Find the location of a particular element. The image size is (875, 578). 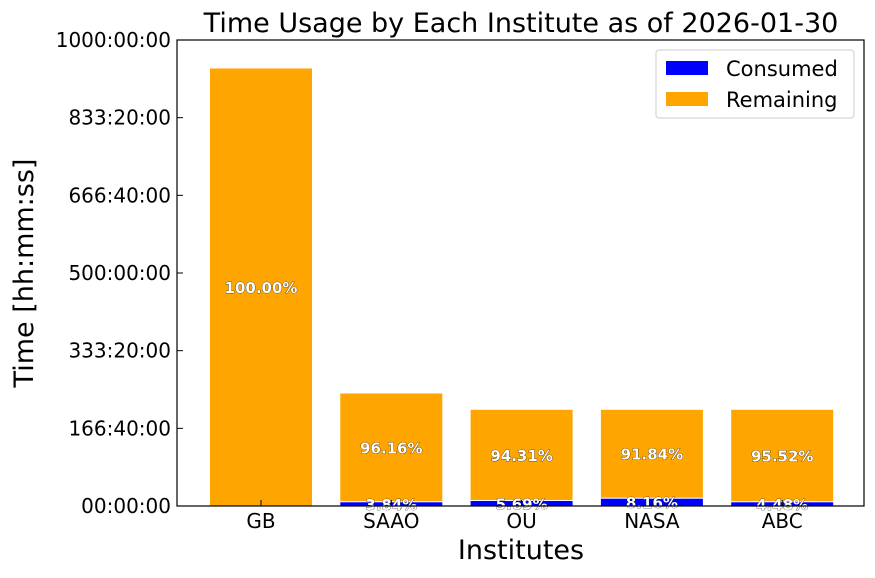

bar-remaining-ou is located at coordinates (521, 455).